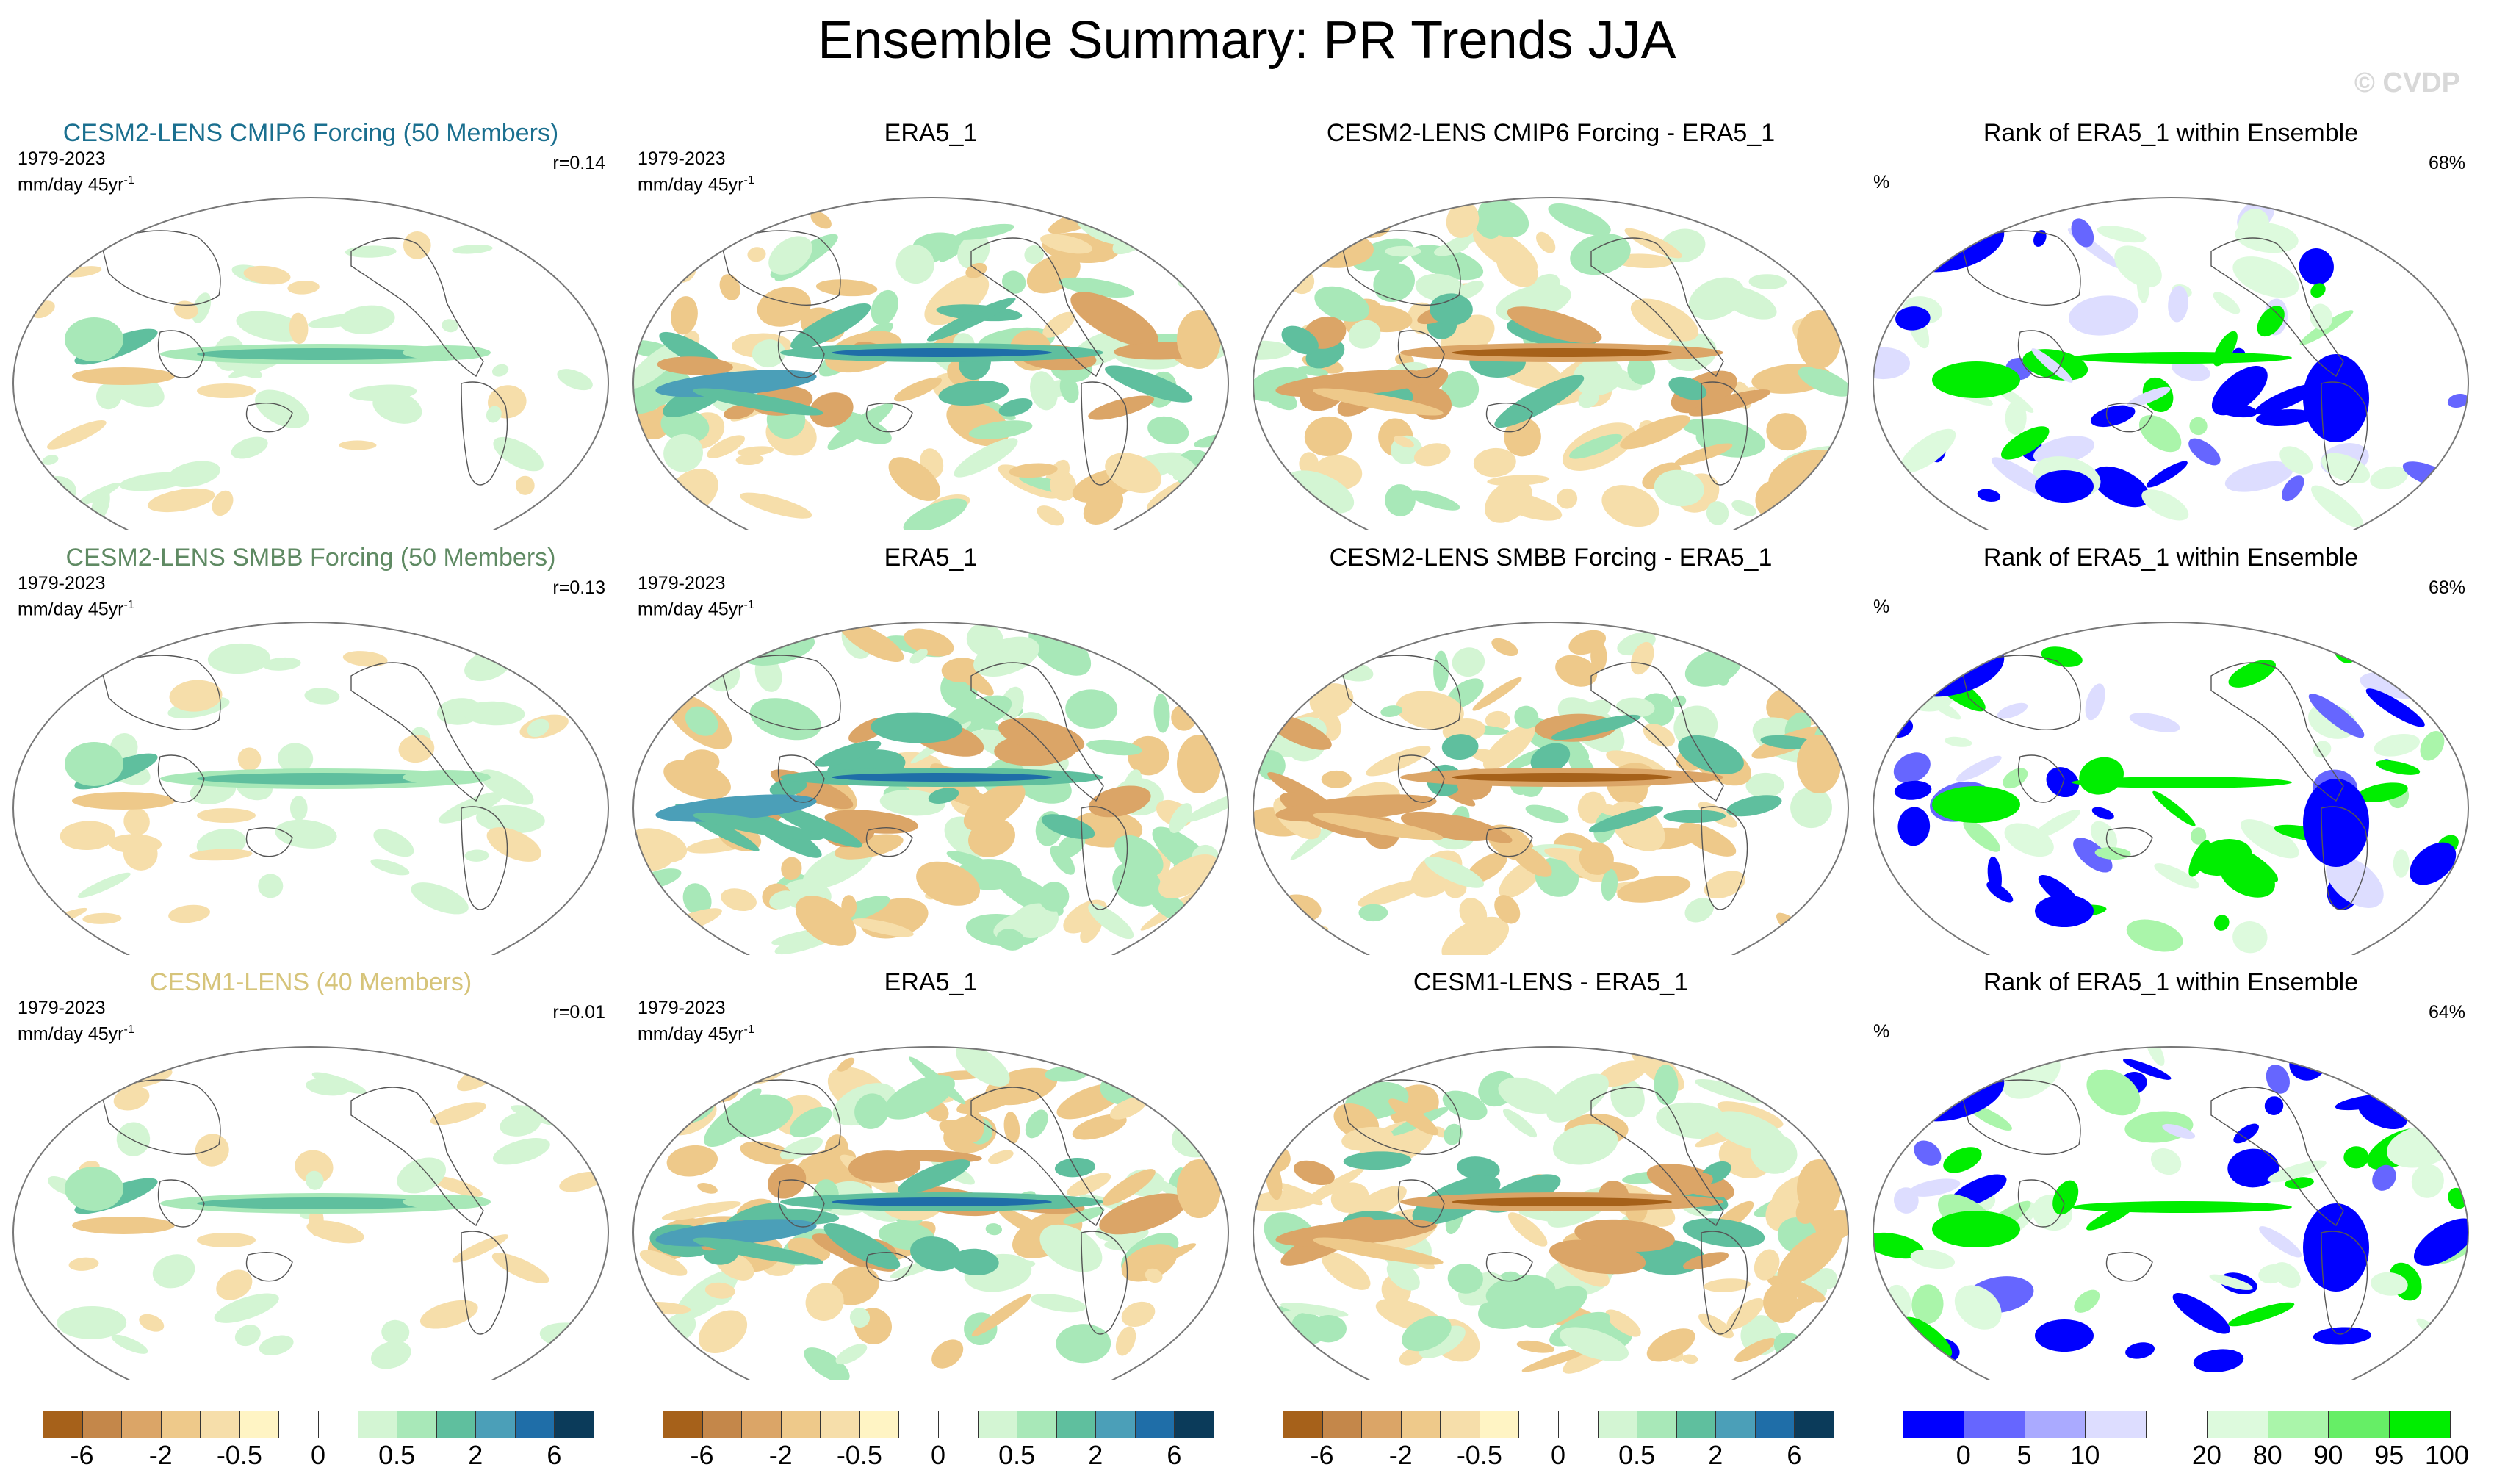 The image size is (2494, 1484). What do you see at coordinates (2171, 363) in the screenshot?
I see `globe-outline` at bounding box center [2171, 363].